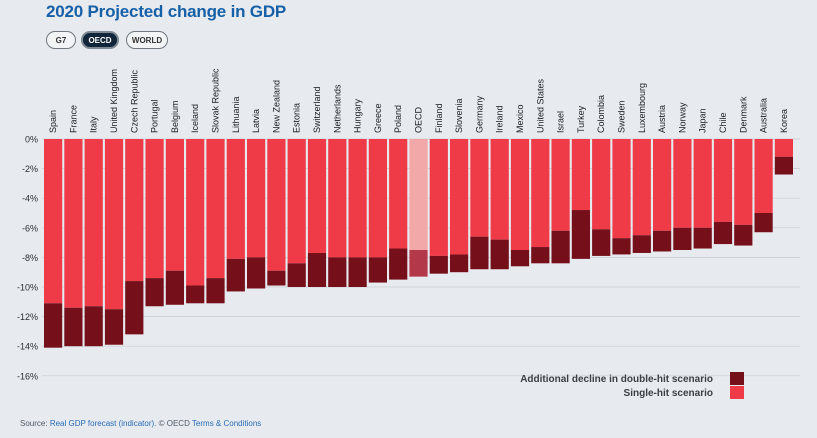  What do you see at coordinates (61, 40) in the screenshot?
I see `g7-toggle-button: G7` at bounding box center [61, 40].